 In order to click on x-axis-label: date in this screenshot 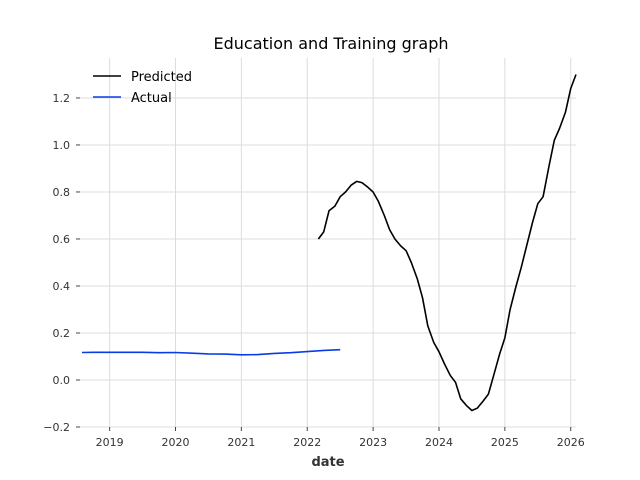, I will do `click(327, 462)`.